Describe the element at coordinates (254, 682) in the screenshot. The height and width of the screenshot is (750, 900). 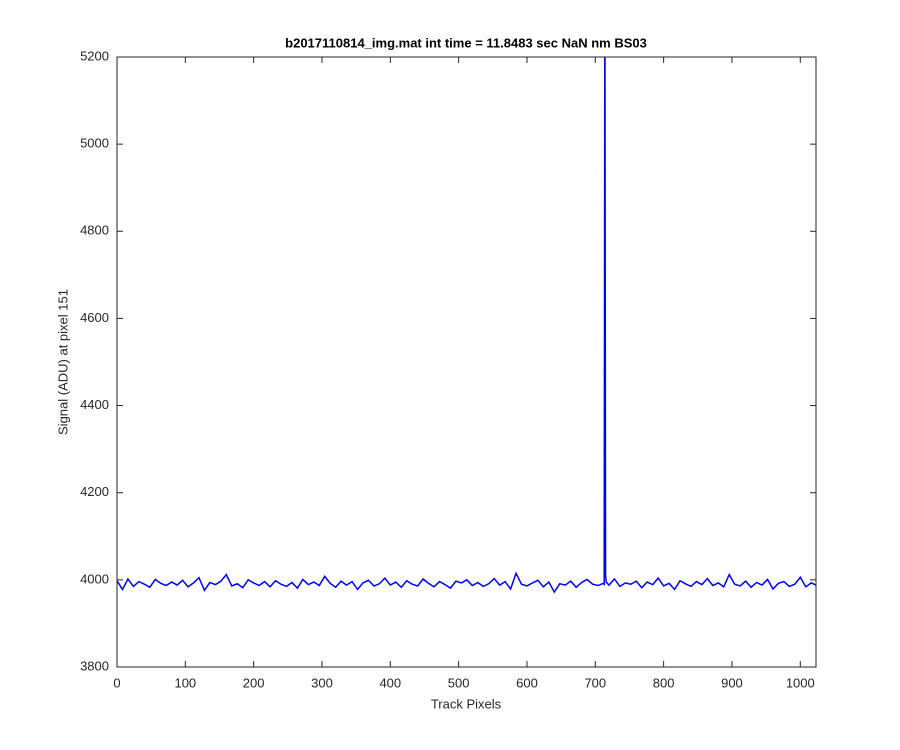
I see `x-tick-label: 200` at that location.